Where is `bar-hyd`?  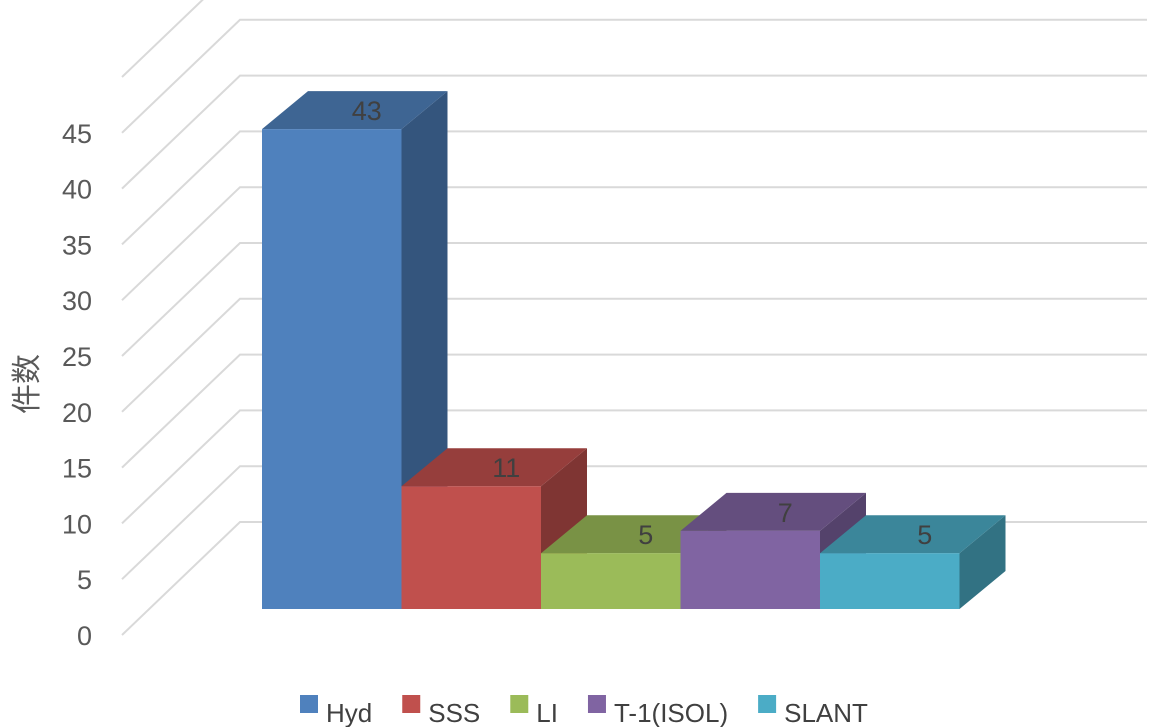
bar-hyd is located at coordinates (355, 350).